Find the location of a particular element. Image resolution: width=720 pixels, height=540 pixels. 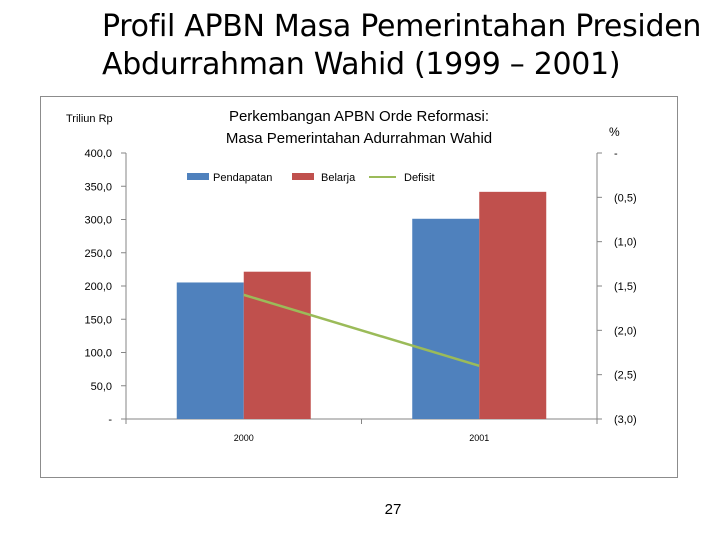

left-tick-label: - is located at coordinates (110, 420).